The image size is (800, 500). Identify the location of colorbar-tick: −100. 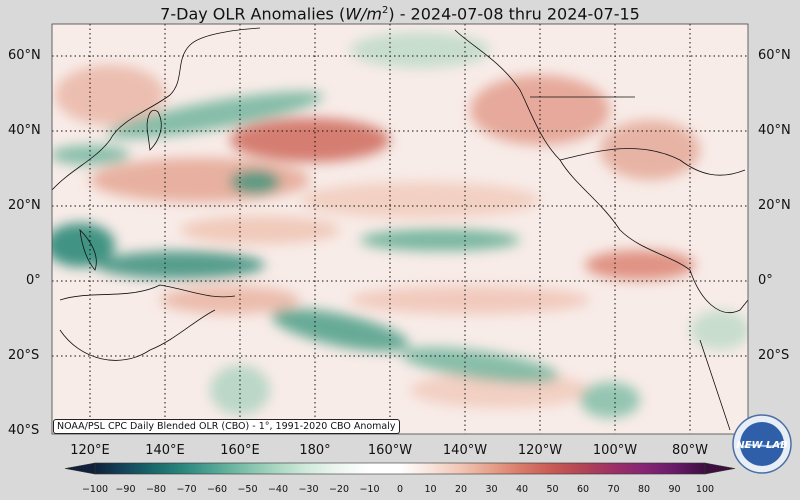
(95, 489).